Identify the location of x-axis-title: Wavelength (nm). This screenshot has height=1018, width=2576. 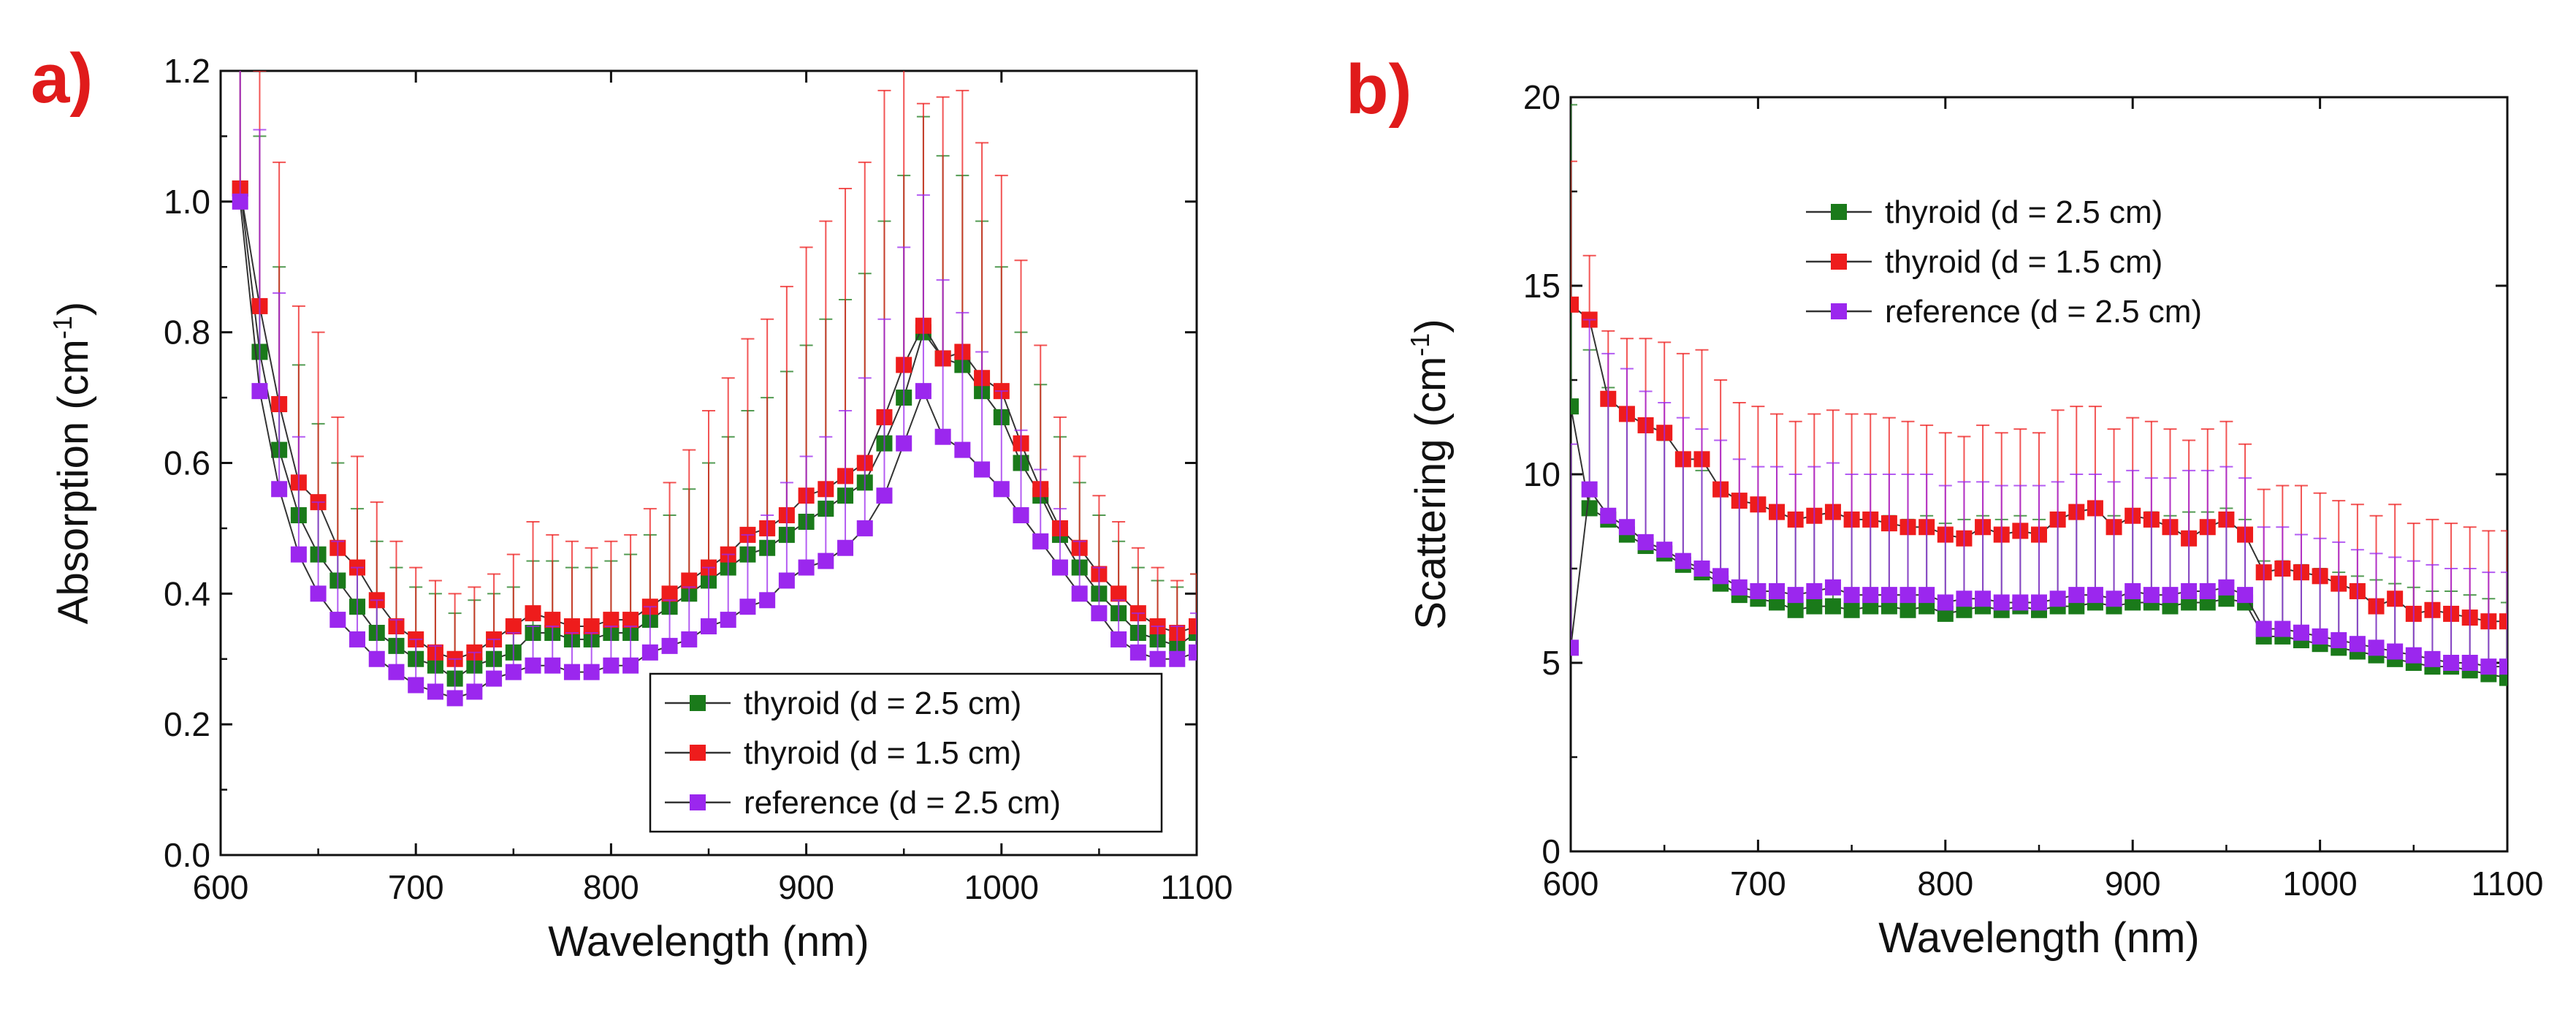
(708, 942).